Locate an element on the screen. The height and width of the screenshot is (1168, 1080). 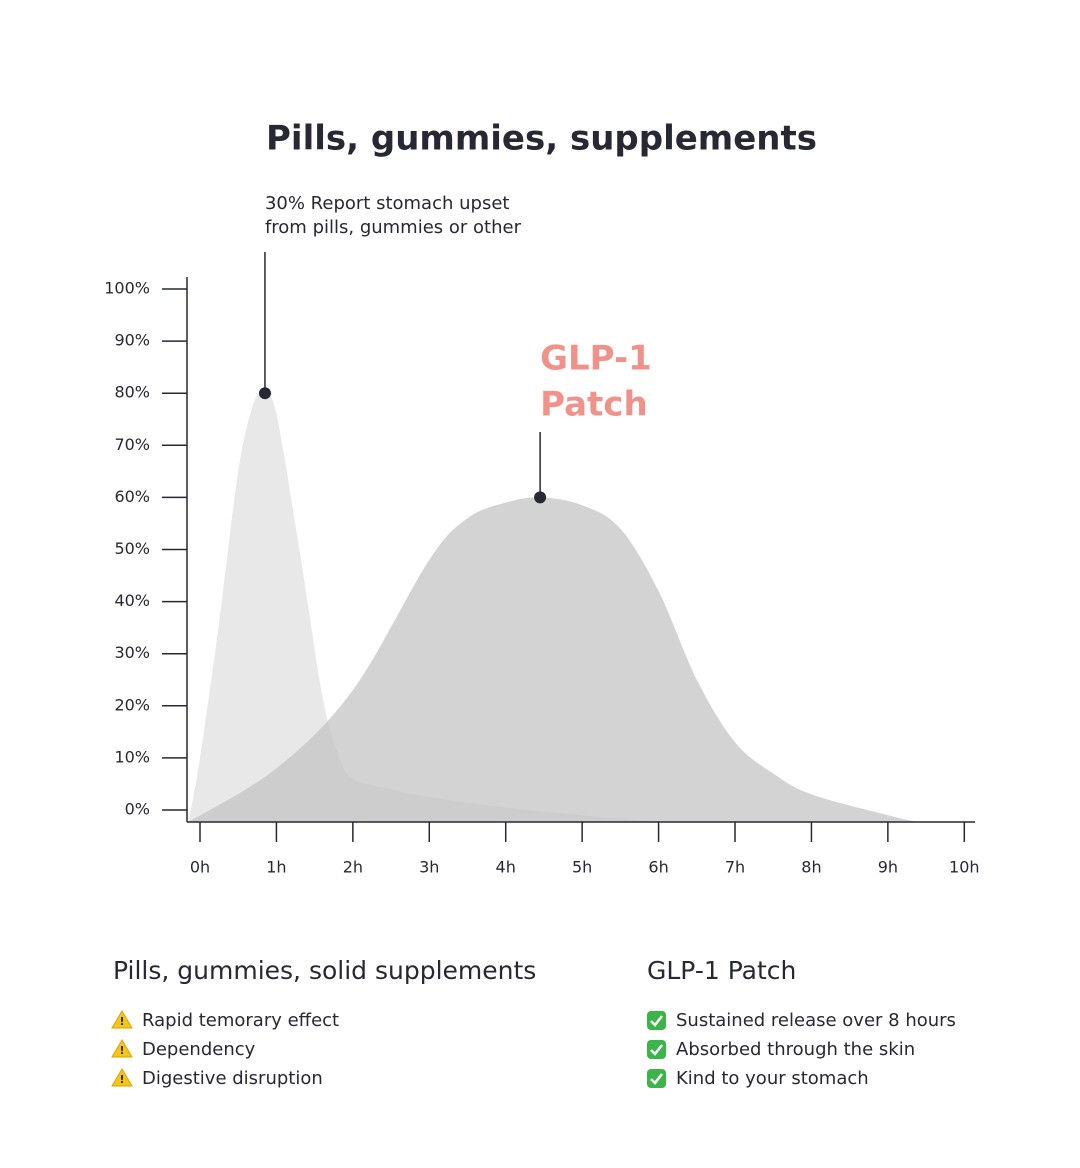
y-tick-label: 50% is located at coordinates (132, 548).